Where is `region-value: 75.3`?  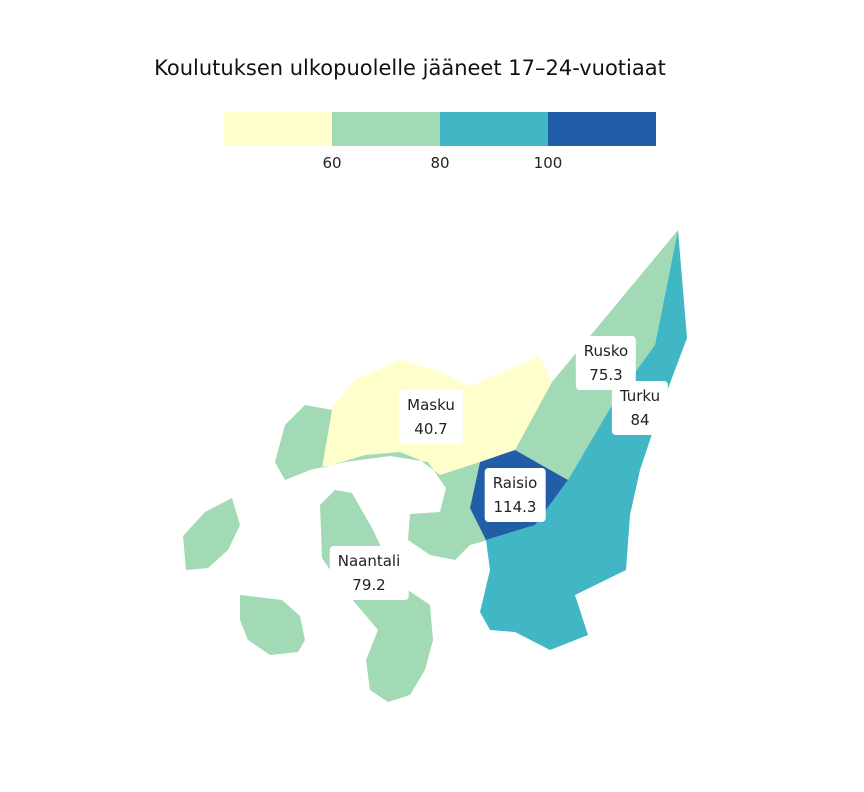 region-value: 75.3 is located at coordinates (606, 375).